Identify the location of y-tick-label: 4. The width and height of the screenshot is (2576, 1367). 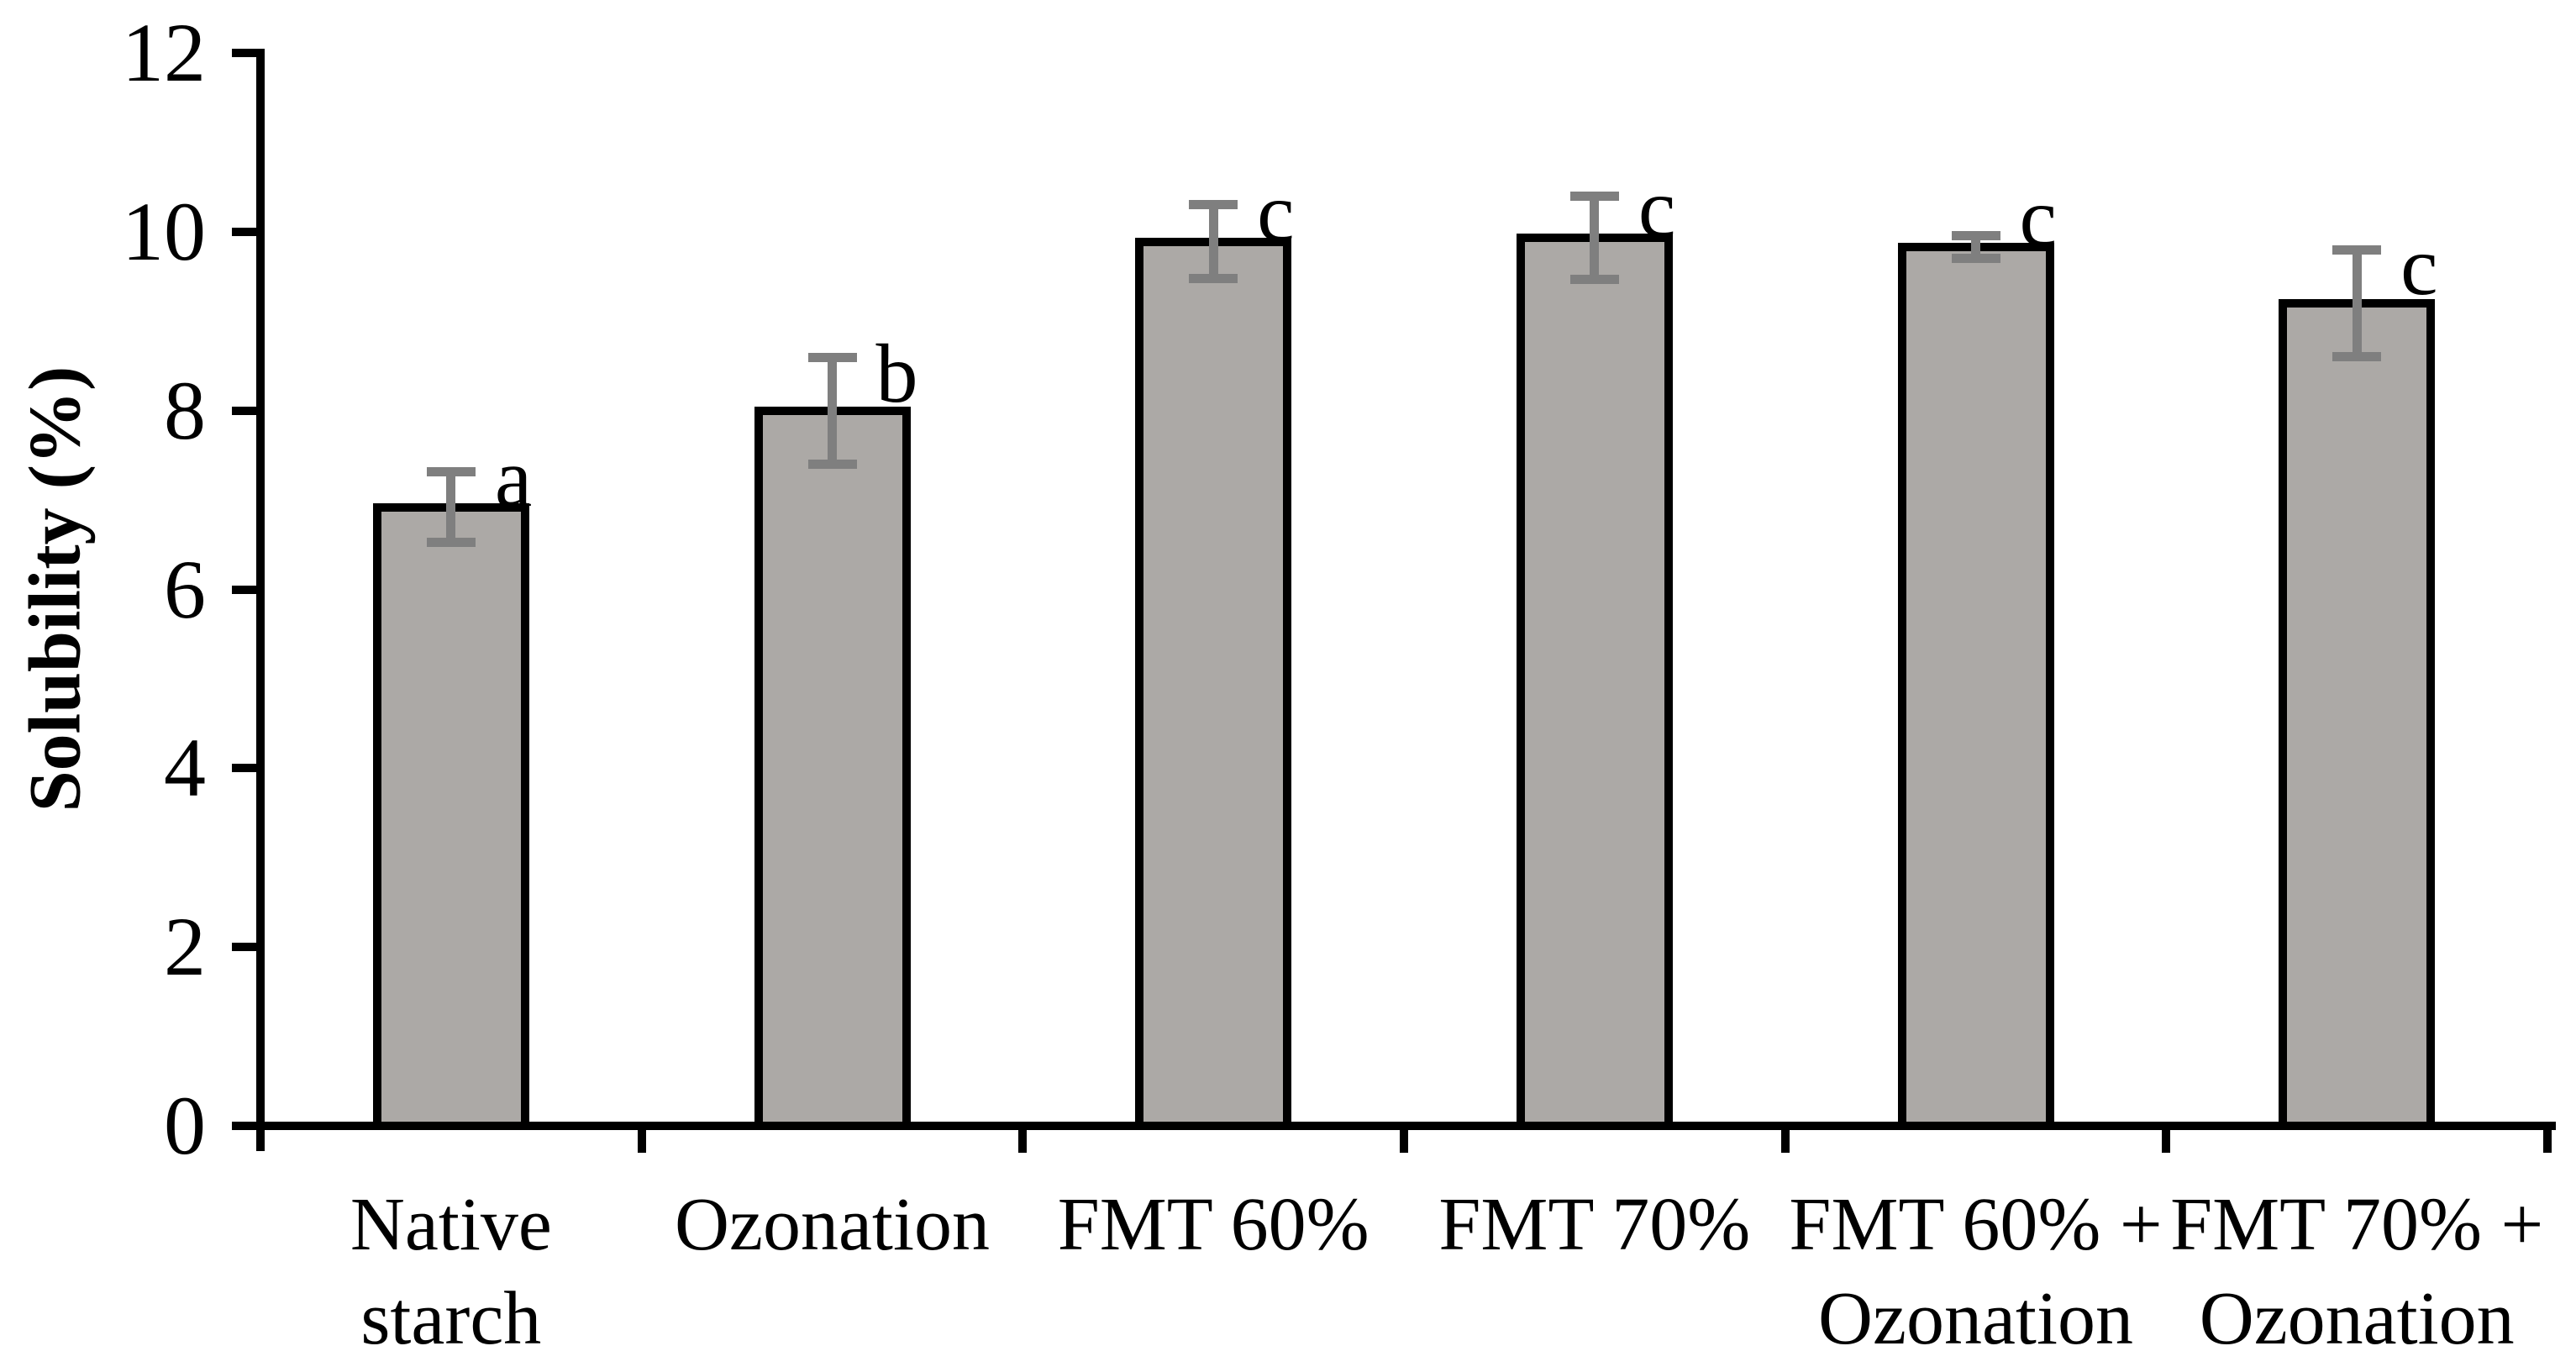
(185, 768).